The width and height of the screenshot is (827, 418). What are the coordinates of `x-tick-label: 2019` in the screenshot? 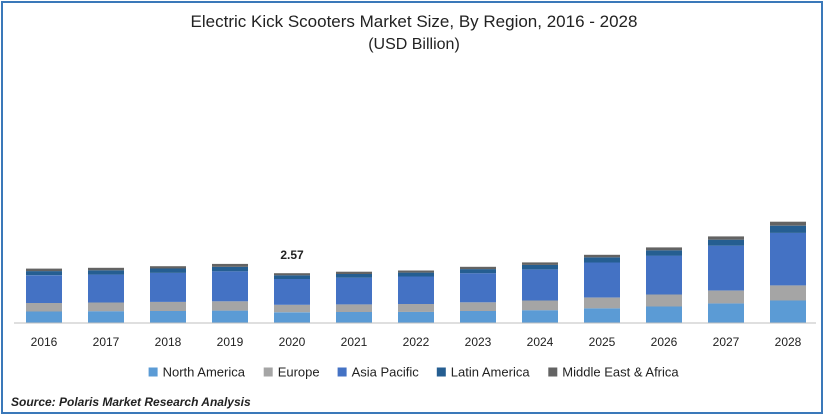 It's located at (230, 342).